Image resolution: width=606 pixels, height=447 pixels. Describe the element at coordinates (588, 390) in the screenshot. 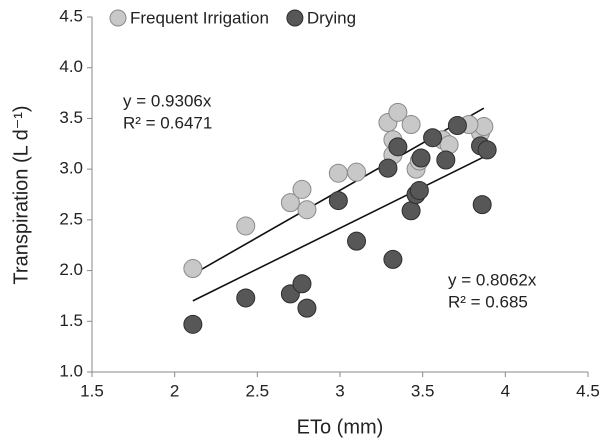

I see `x-tick-label: 4.5` at that location.